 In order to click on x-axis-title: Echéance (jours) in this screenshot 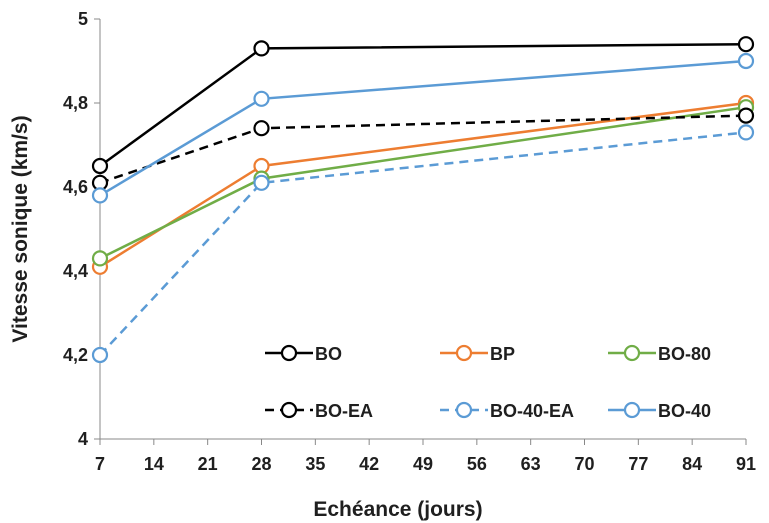, I will do `click(397, 509)`.